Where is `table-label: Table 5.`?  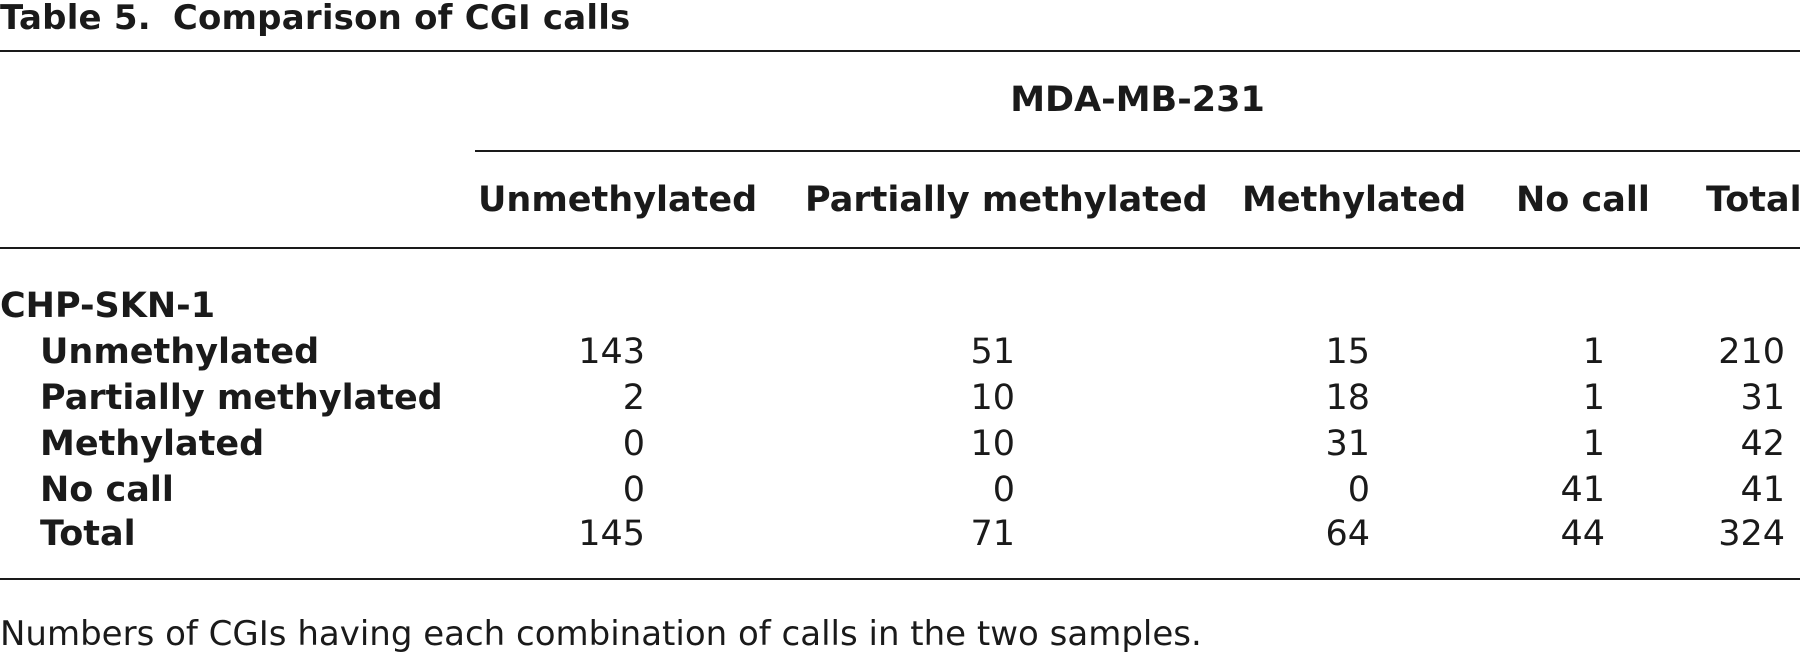
table-label: Table 5. is located at coordinates (75, 19).